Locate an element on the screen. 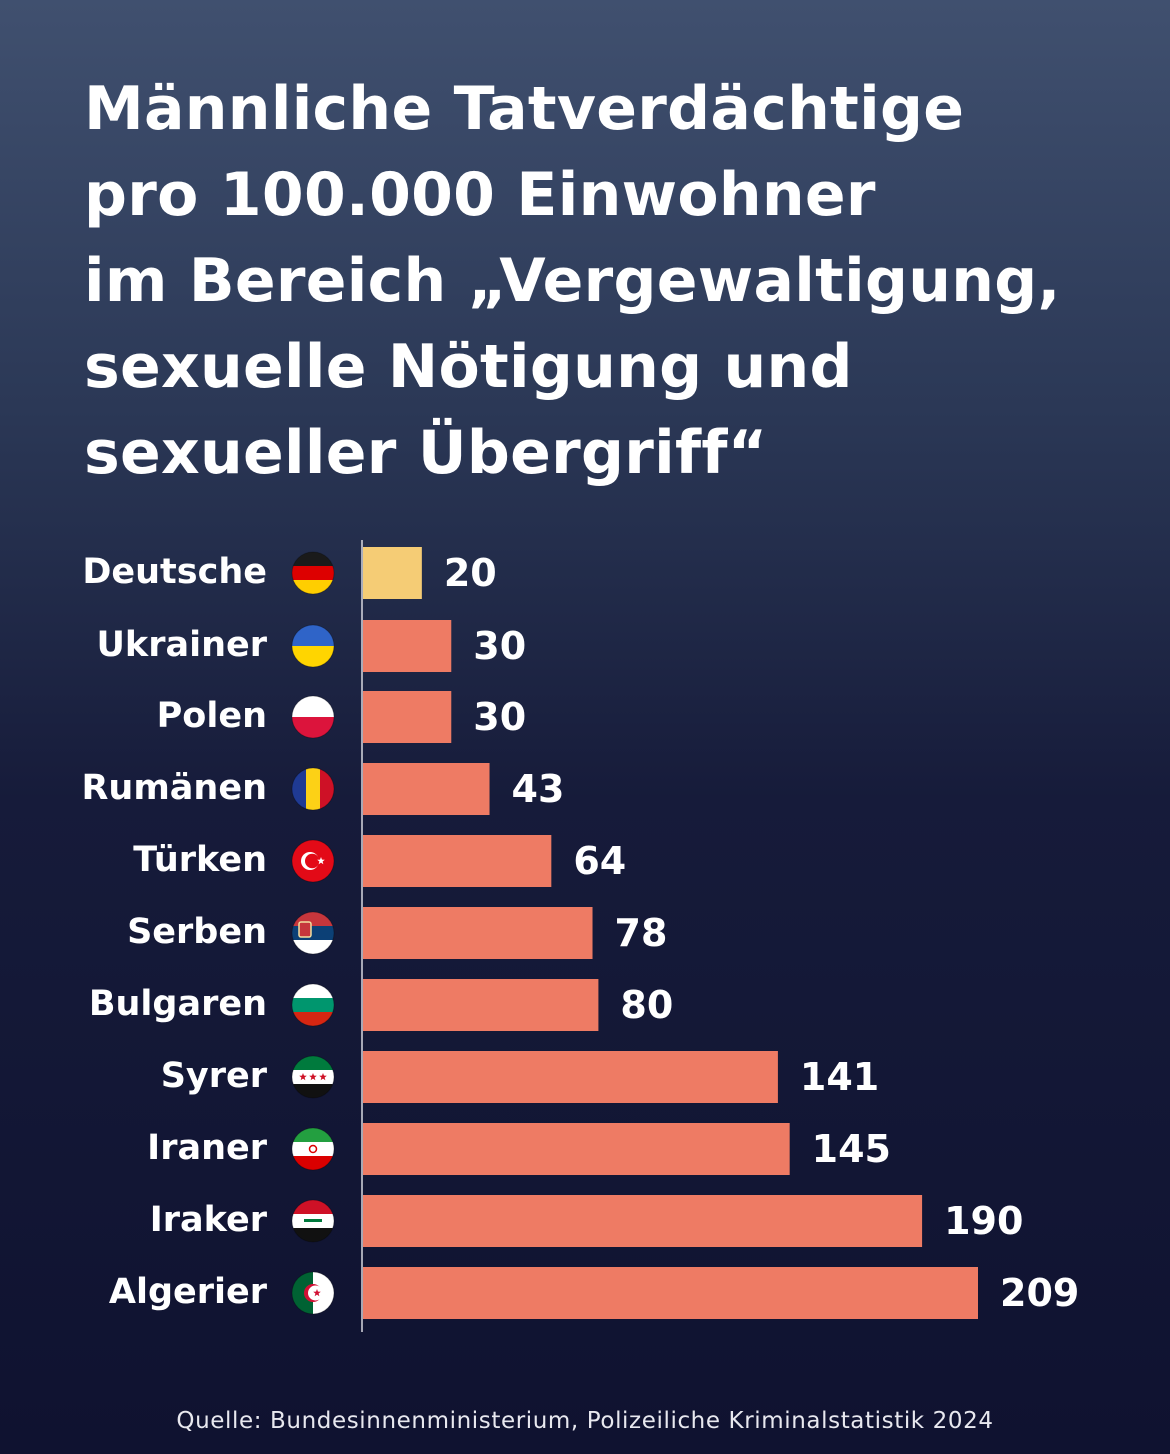  data-label: 43 is located at coordinates (538, 789).